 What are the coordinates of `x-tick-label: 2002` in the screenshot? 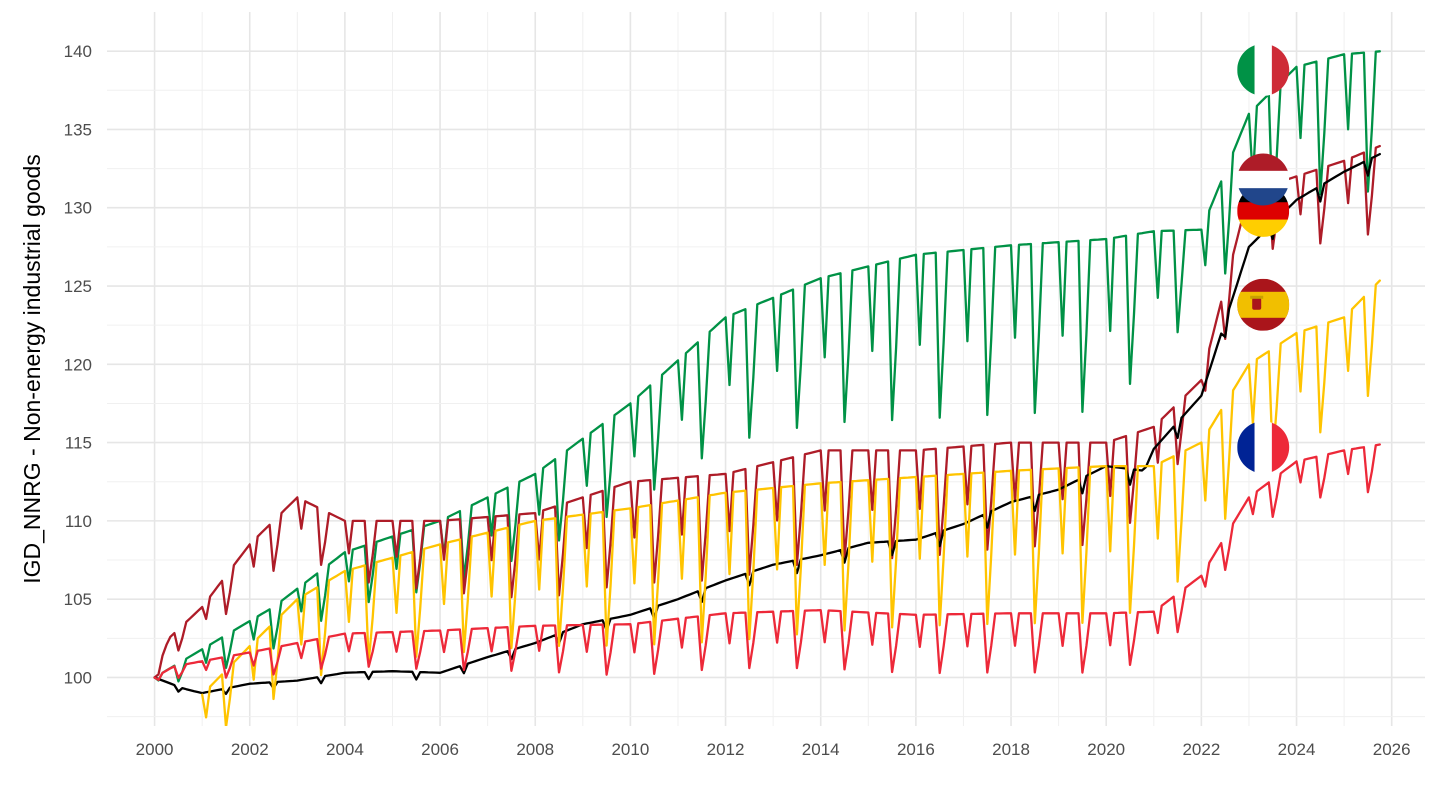 It's located at (250, 749).